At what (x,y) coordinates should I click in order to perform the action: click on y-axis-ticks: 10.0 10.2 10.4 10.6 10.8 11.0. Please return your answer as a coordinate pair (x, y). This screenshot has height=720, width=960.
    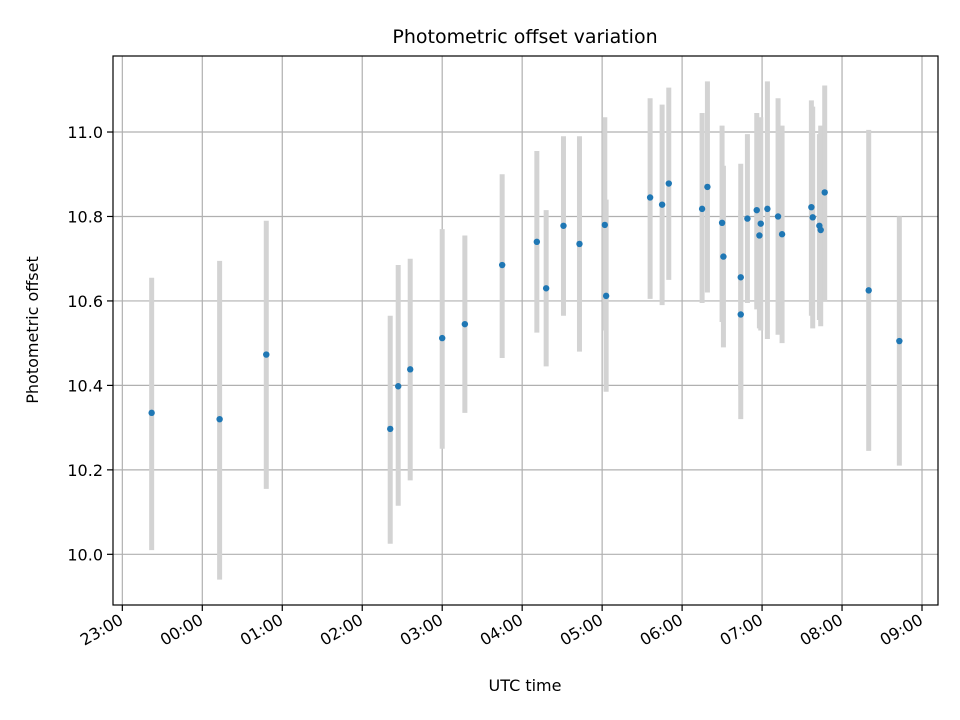
    Looking at the image, I should click on (90, 343).